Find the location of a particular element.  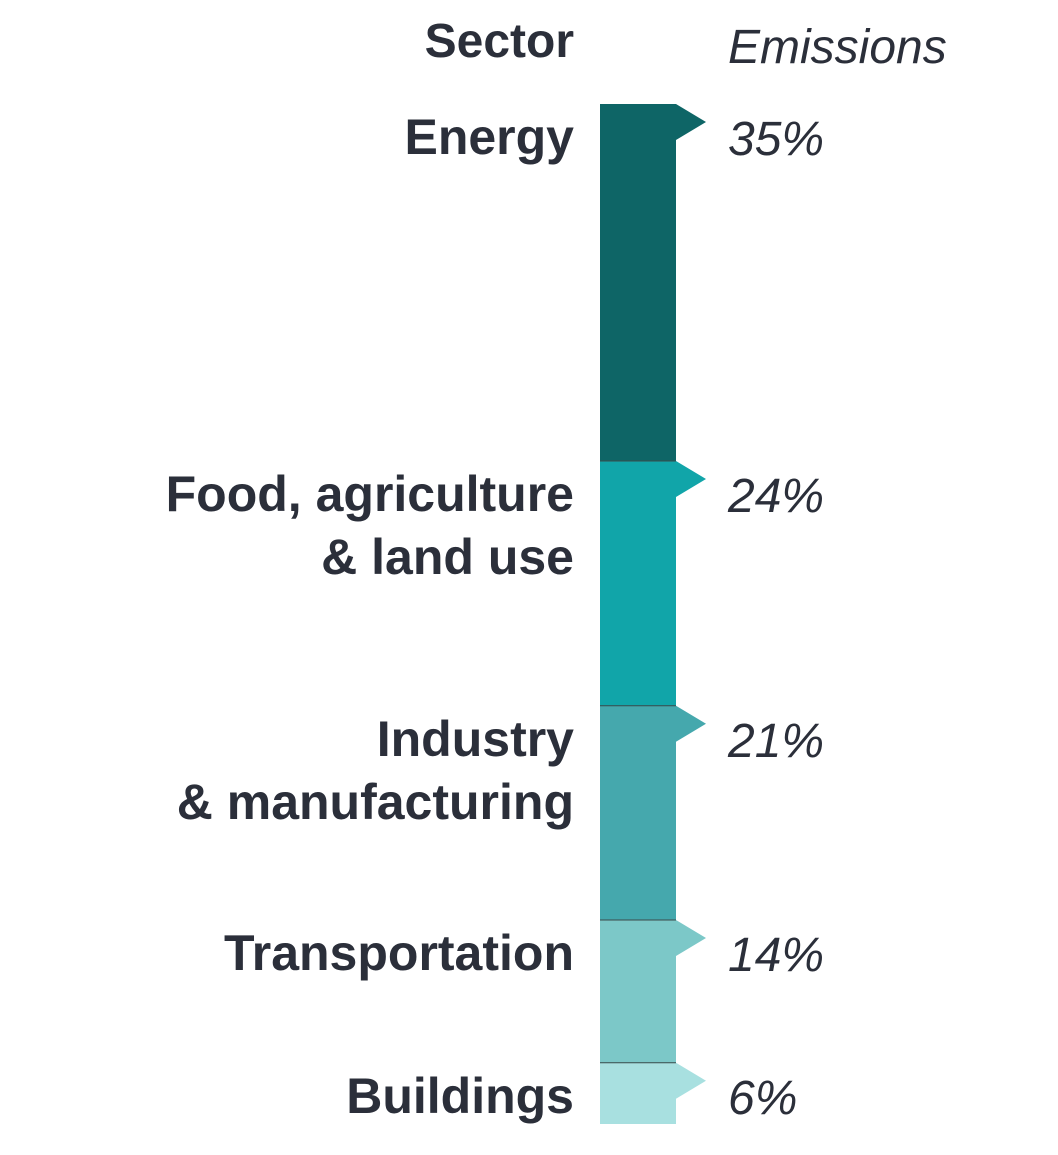

category-label-line: & land use is located at coordinates (447, 557).